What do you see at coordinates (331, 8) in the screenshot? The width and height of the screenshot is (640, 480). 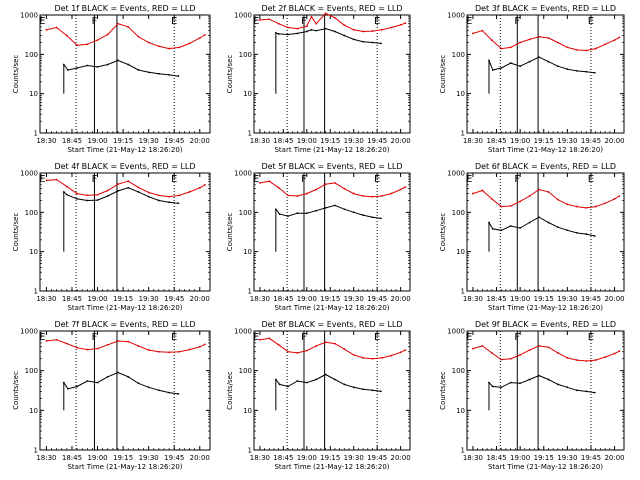 I see `panel-title: Det 2f BLACK = Events, RED = LLD` at bounding box center [331, 8].